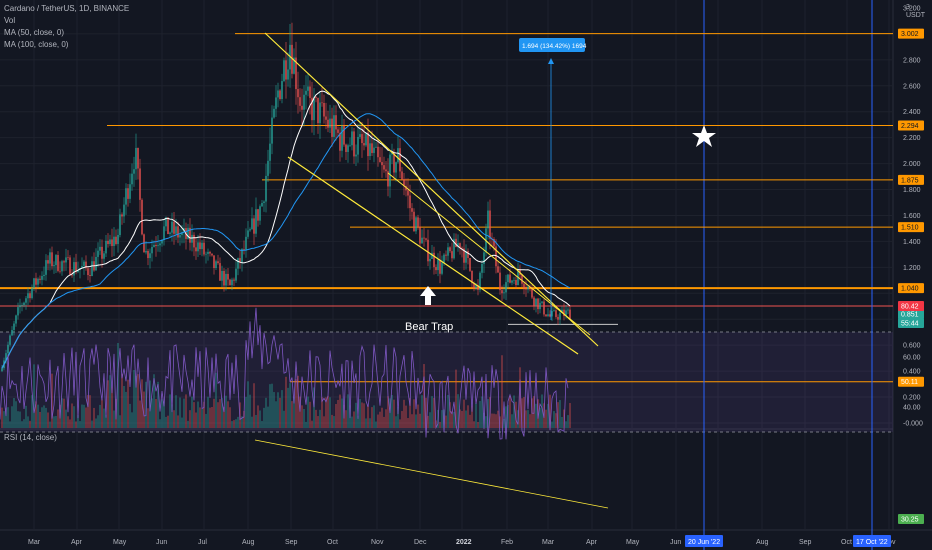  What do you see at coordinates (36, 44) in the screenshot?
I see `ma100-legend: MA (100, close, 0)` at bounding box center [36, 44].